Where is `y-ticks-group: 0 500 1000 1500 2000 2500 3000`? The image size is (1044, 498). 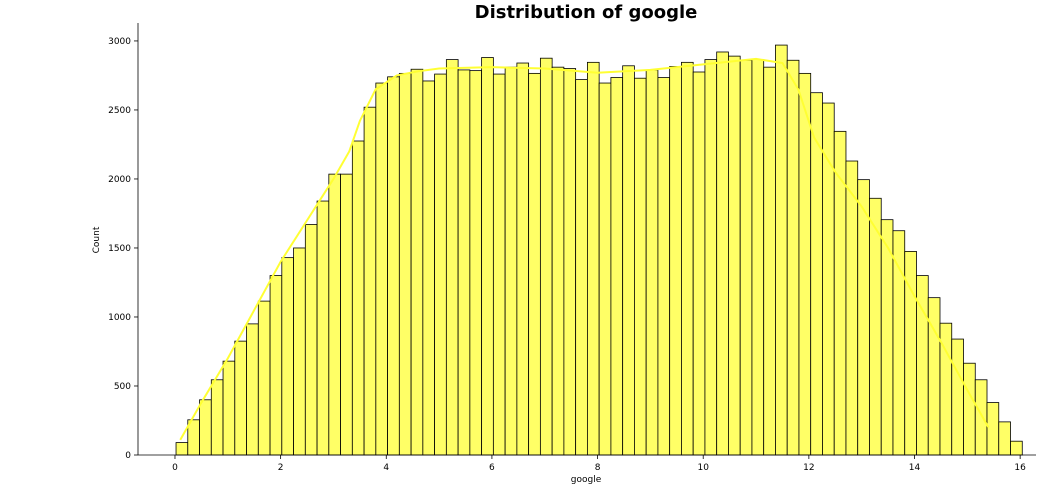
y-ticks-group: 0 500 1000 1500 2000 2500 3000 is located at coordinates (123, 249).